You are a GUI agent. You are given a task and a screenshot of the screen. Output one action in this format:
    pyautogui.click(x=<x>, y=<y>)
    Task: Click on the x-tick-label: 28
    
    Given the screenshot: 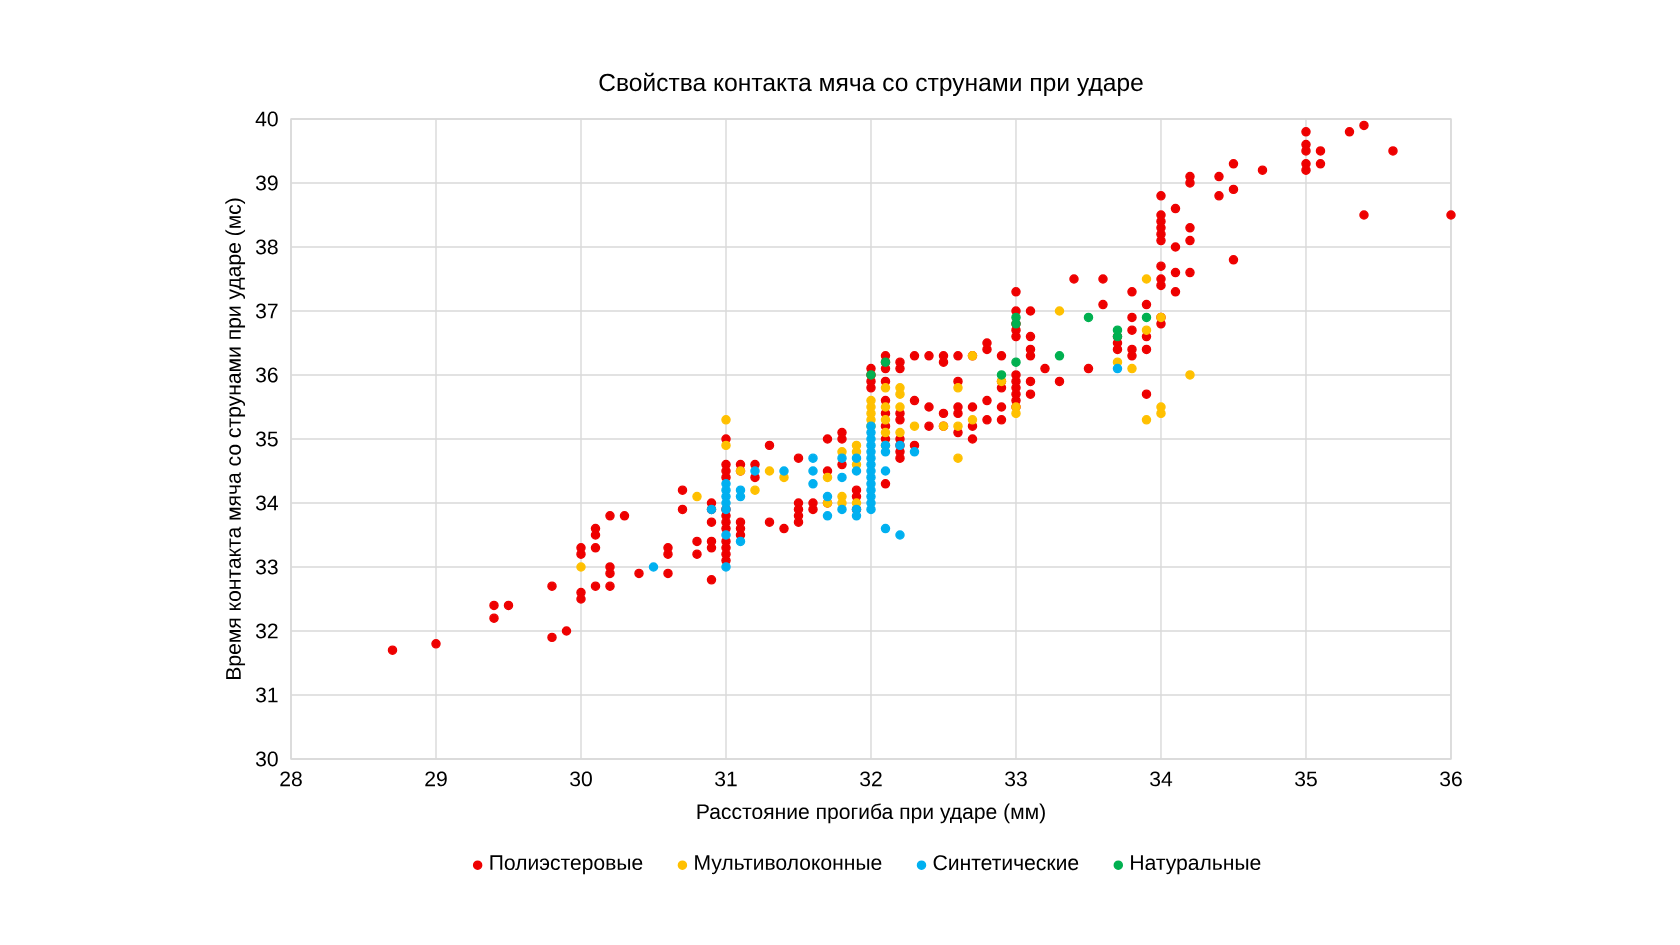 What is the action you would take?
    pyautogui.click(x=291, y=779)
    